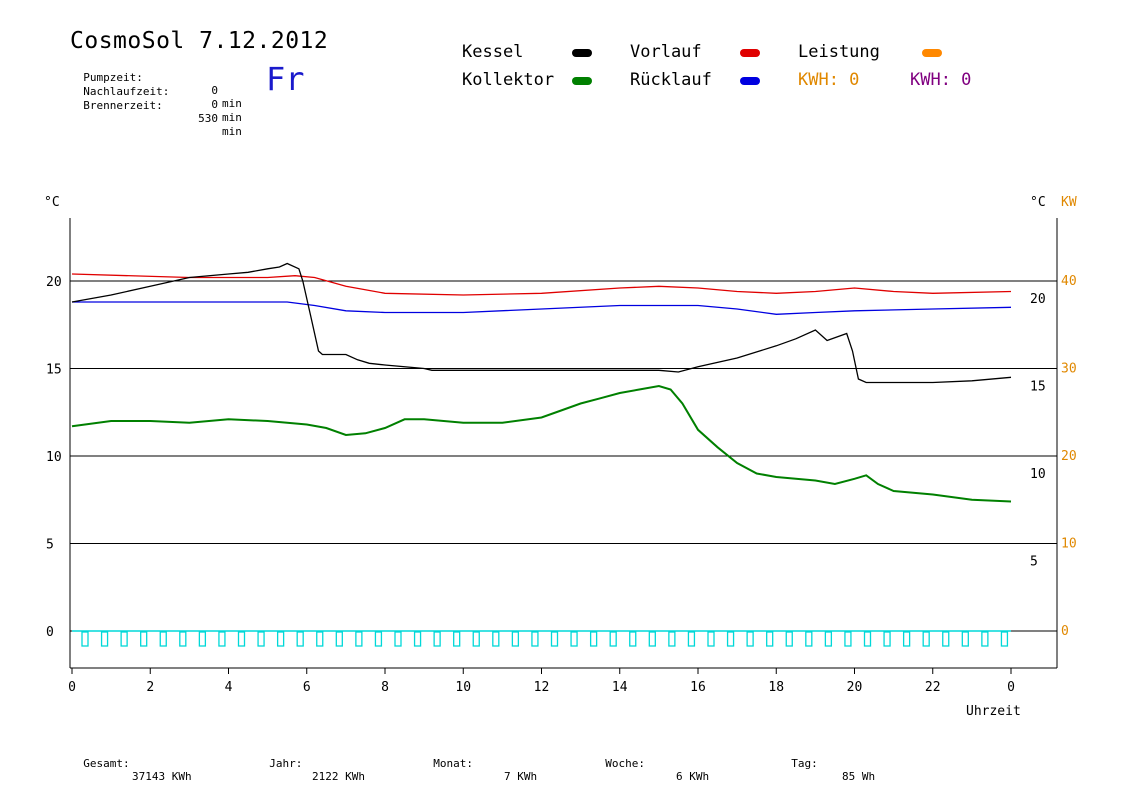  Describe the element at coordinates (1069, 456) in the screenshot. I see `y-tick-label-right-kw: 20` at that location.